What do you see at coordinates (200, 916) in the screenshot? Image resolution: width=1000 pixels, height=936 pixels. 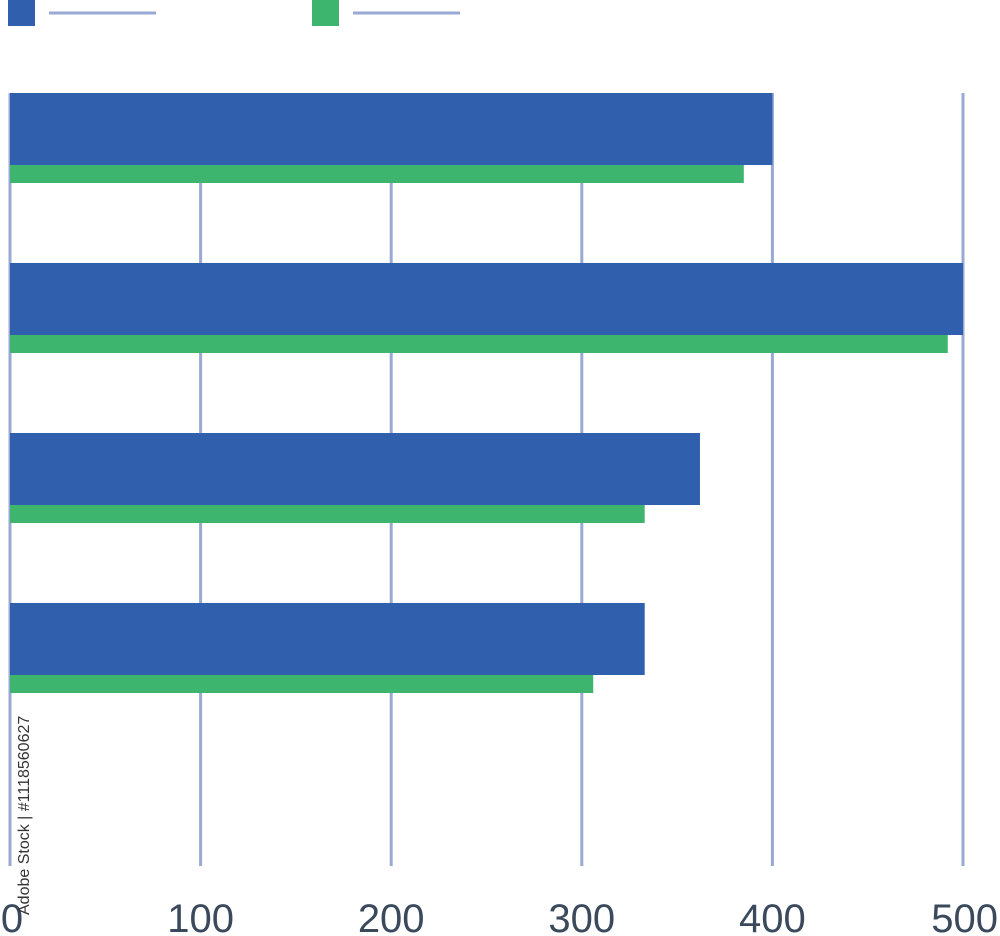 I see `x-tick-label-100: 100` at bounding box center [200, 916].